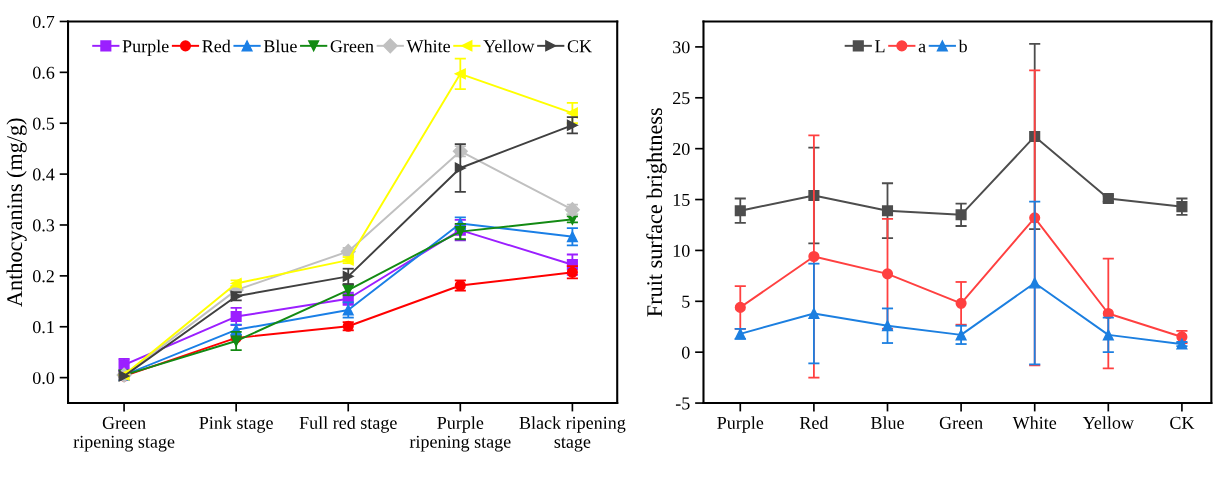 This screenshot has width=1215, height=477. What do you see at coordinates (124, 434) in the screenshot?
I see `x-tick-label: Green ripening stage` at bounding box center [124, 434].